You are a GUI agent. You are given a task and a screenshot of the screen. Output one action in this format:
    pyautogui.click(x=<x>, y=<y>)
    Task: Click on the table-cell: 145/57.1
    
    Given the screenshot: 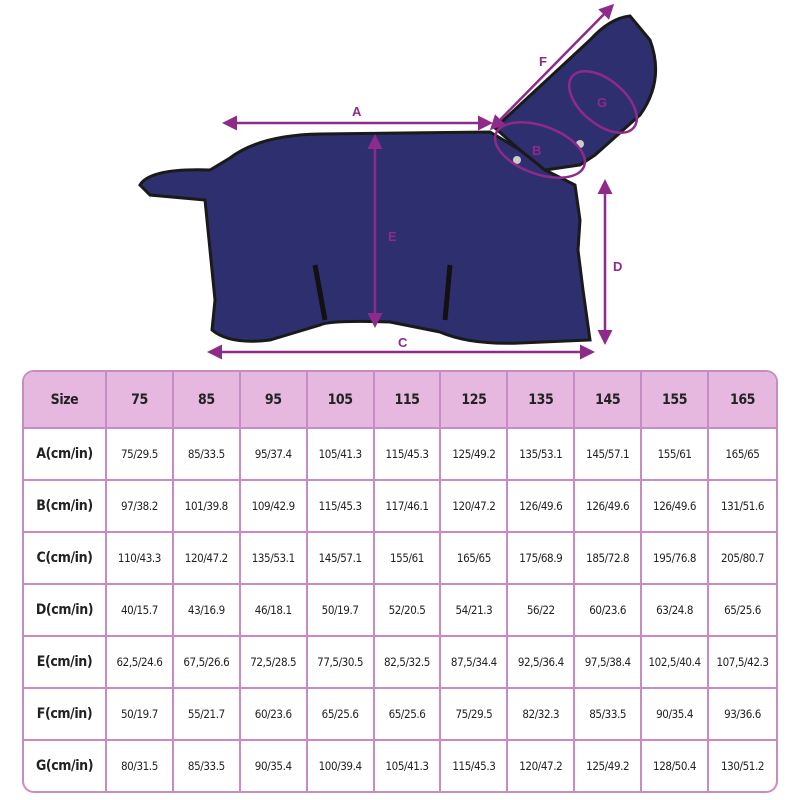 What is the action you would take?
    pyautogui.click(x=341, y=559)
    